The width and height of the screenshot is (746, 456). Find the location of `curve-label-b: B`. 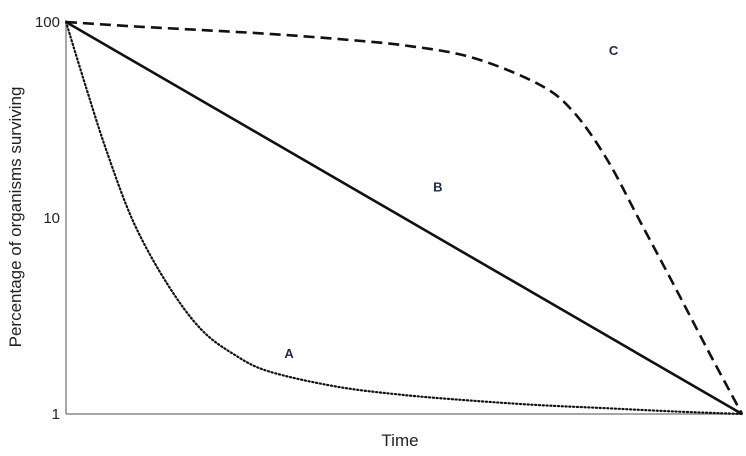

curve-label-b: B is located at coordinates (437, 186).